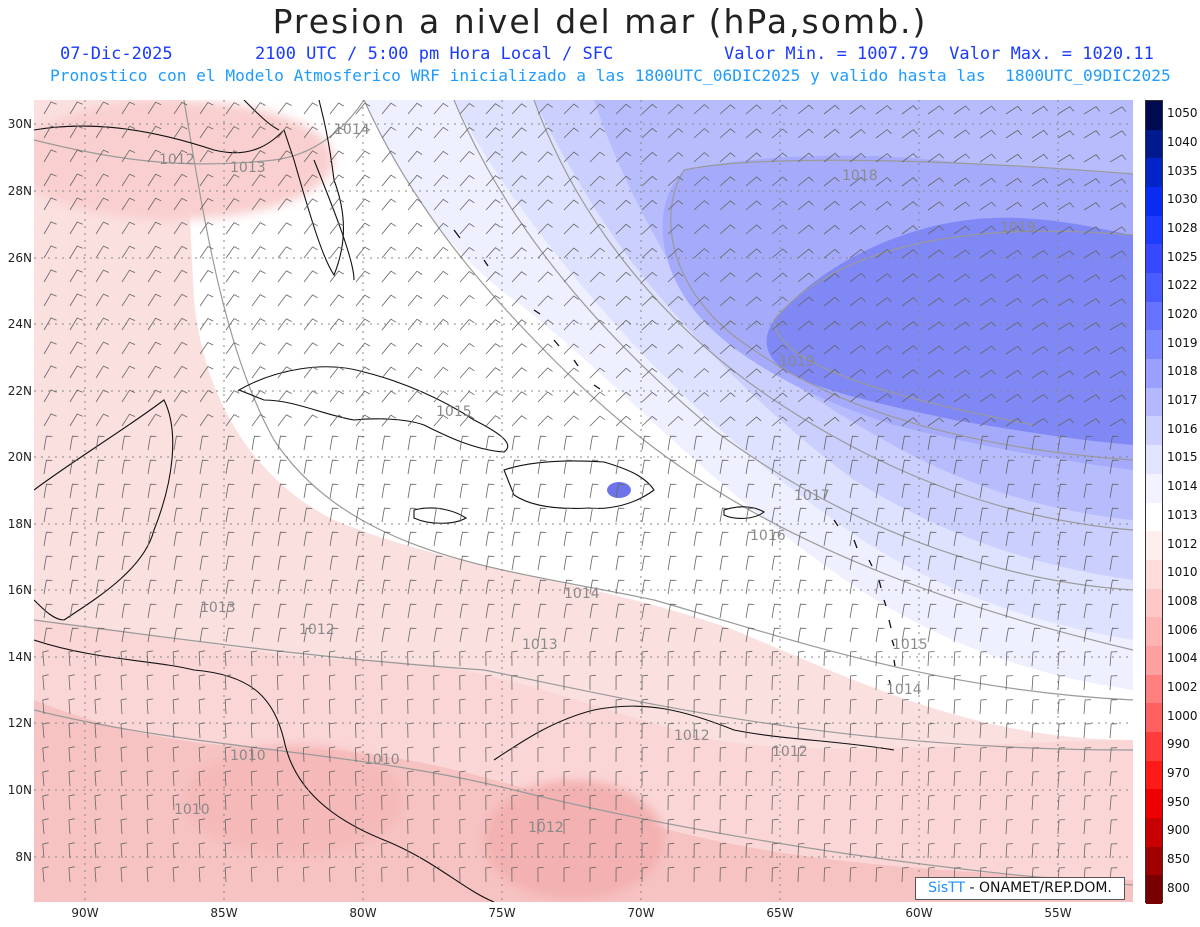 The width and height of the screenshot is (1200, 927). Describe the element at coordinates (1178, 772) in the screenshot. I see `colorbar-level-label: 970` at that location.